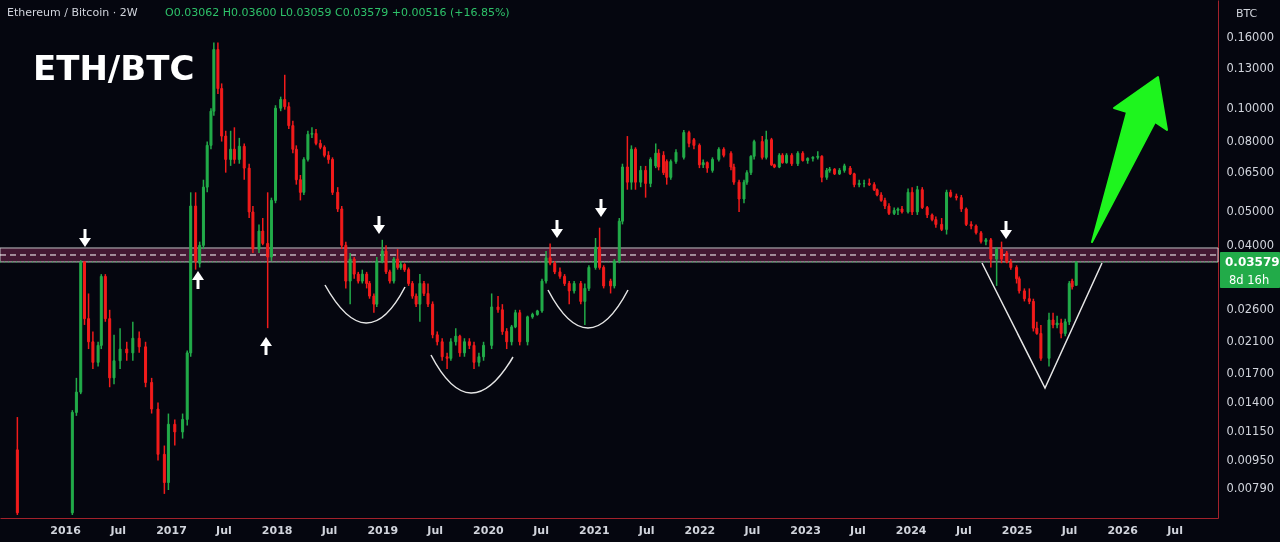  What do you see at coordinates (1250, 244) in the screenshot?
I see `y-tick-label: 0.04000` at bounding box center [1250, 244].